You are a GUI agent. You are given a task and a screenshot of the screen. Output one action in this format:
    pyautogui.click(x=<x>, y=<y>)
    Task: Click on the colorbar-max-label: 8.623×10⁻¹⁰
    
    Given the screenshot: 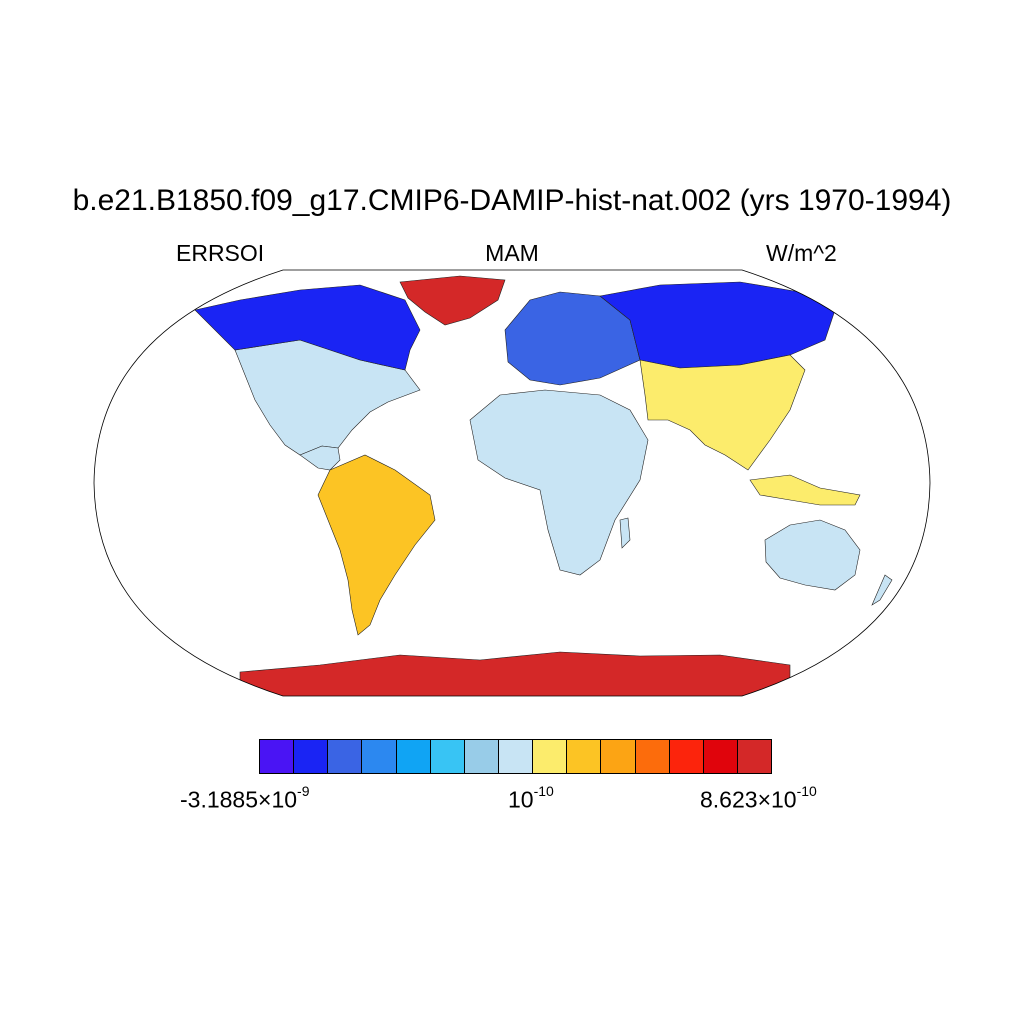 What is the action you would take?
    pyautogui.click(x=758, y=798)
    